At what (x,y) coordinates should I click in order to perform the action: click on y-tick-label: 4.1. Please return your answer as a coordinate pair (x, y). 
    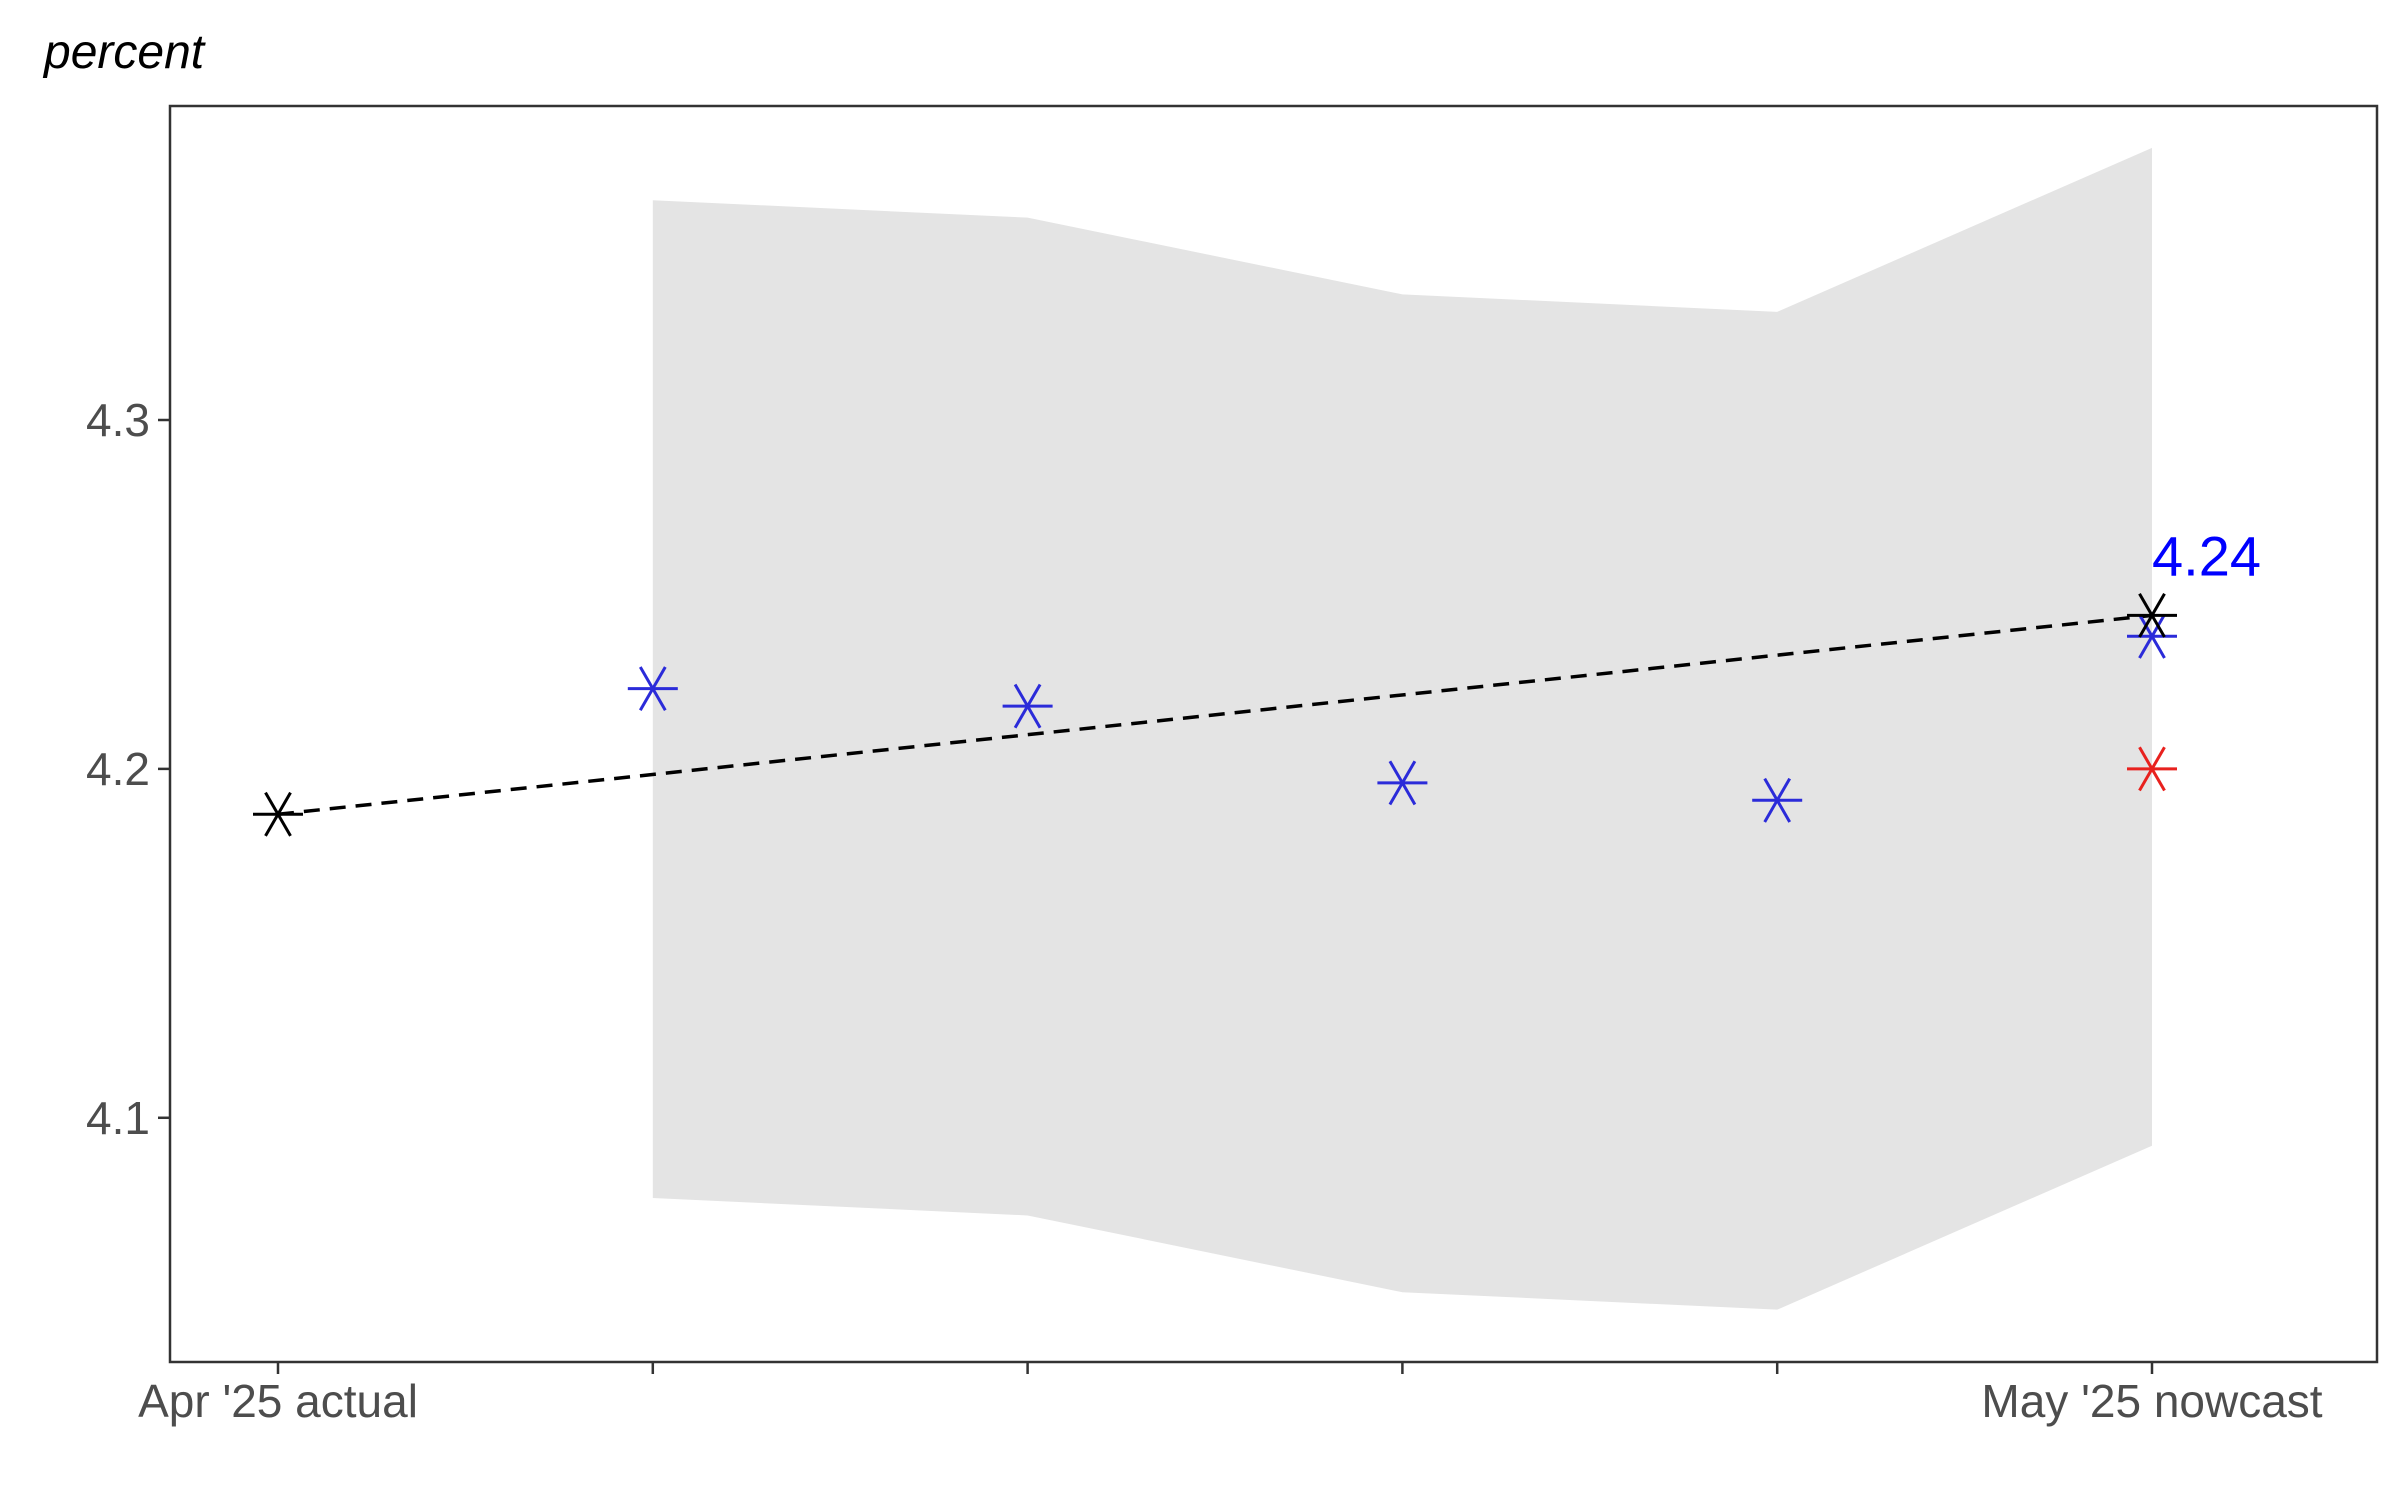
    Looking at the image, I should click on (118, 1118).